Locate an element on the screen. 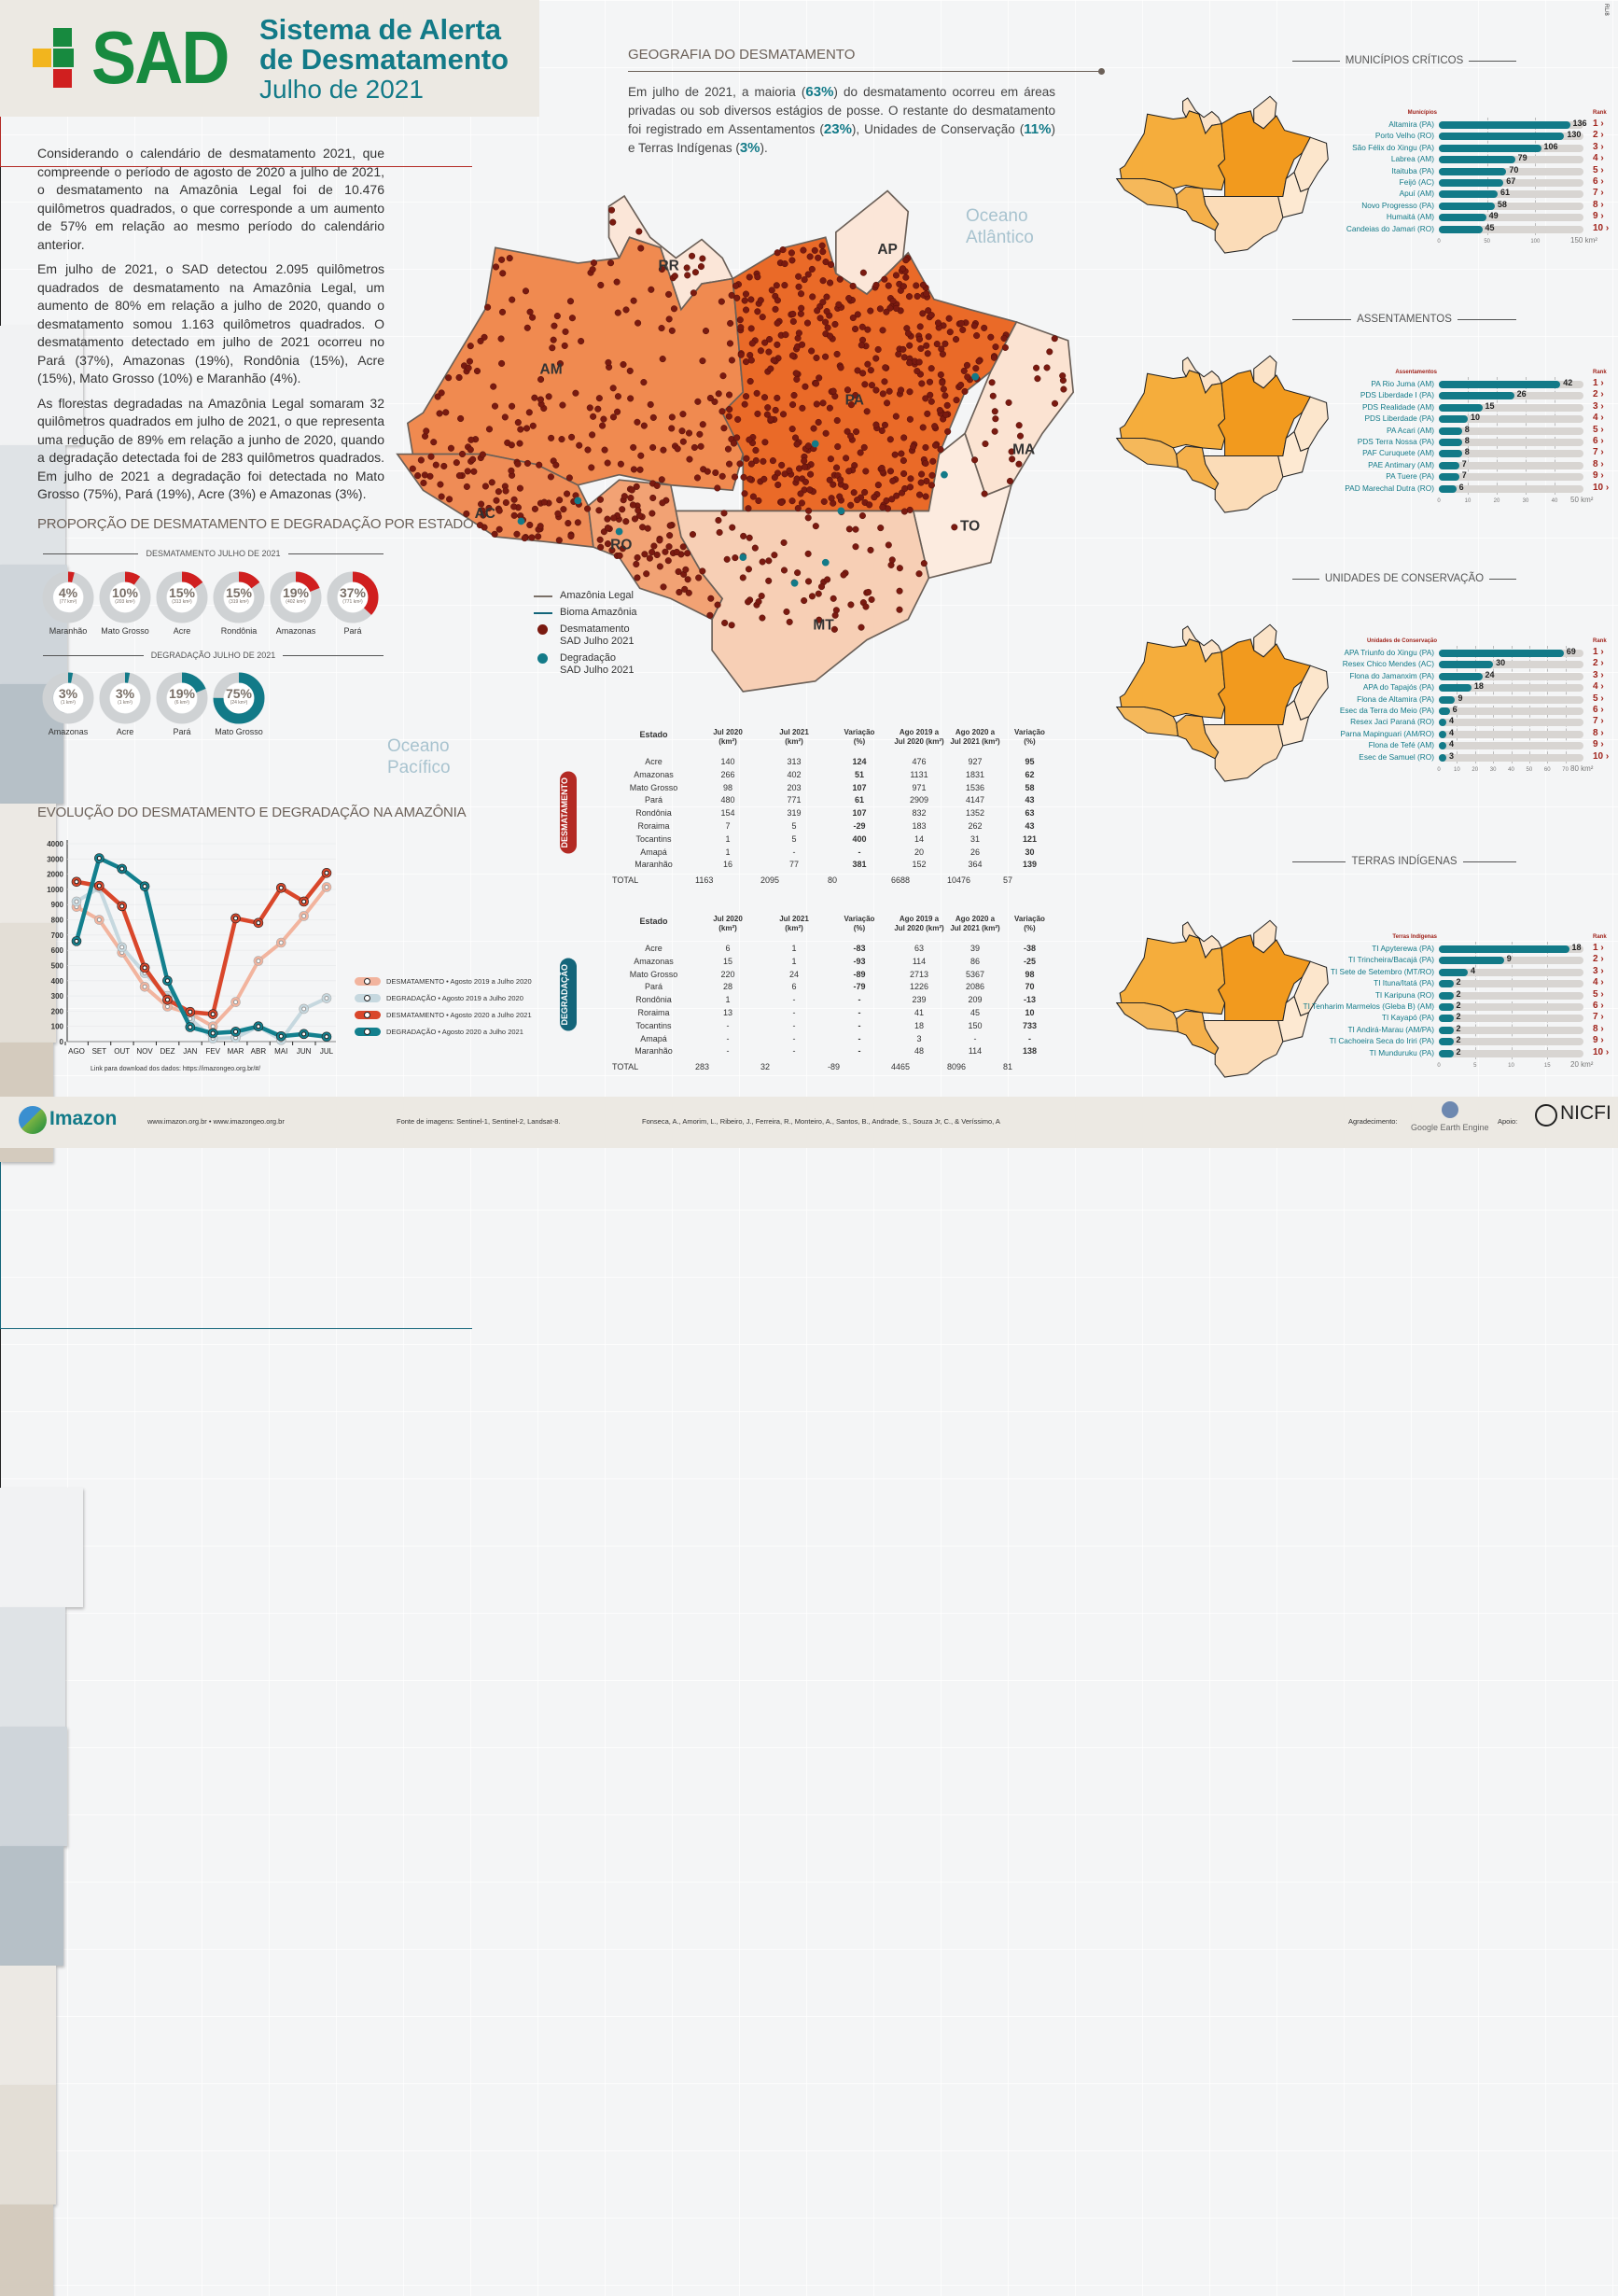 The width and height of the screenshot is (1618, 2296). map-legend-item: Bioma Amazônia is located at coordinates (585, 613).